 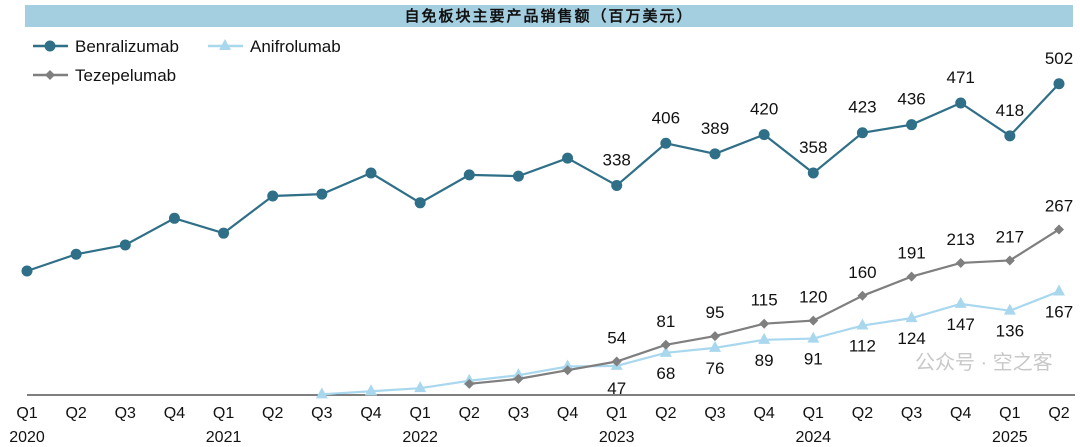 I want to click on data-label-anifrolumab: 68, so click(x=665, y=373).